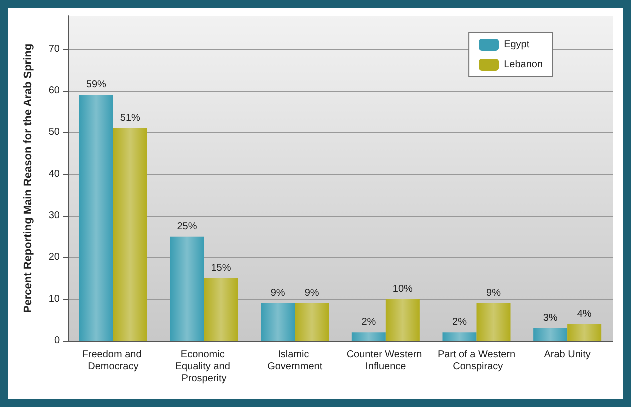 This screenshot has width=631, height=407. Describe the element at coordinates (477, 361) in the screenshot. I see `x-tick-label: Part of a Western Conspiracy` at that location.